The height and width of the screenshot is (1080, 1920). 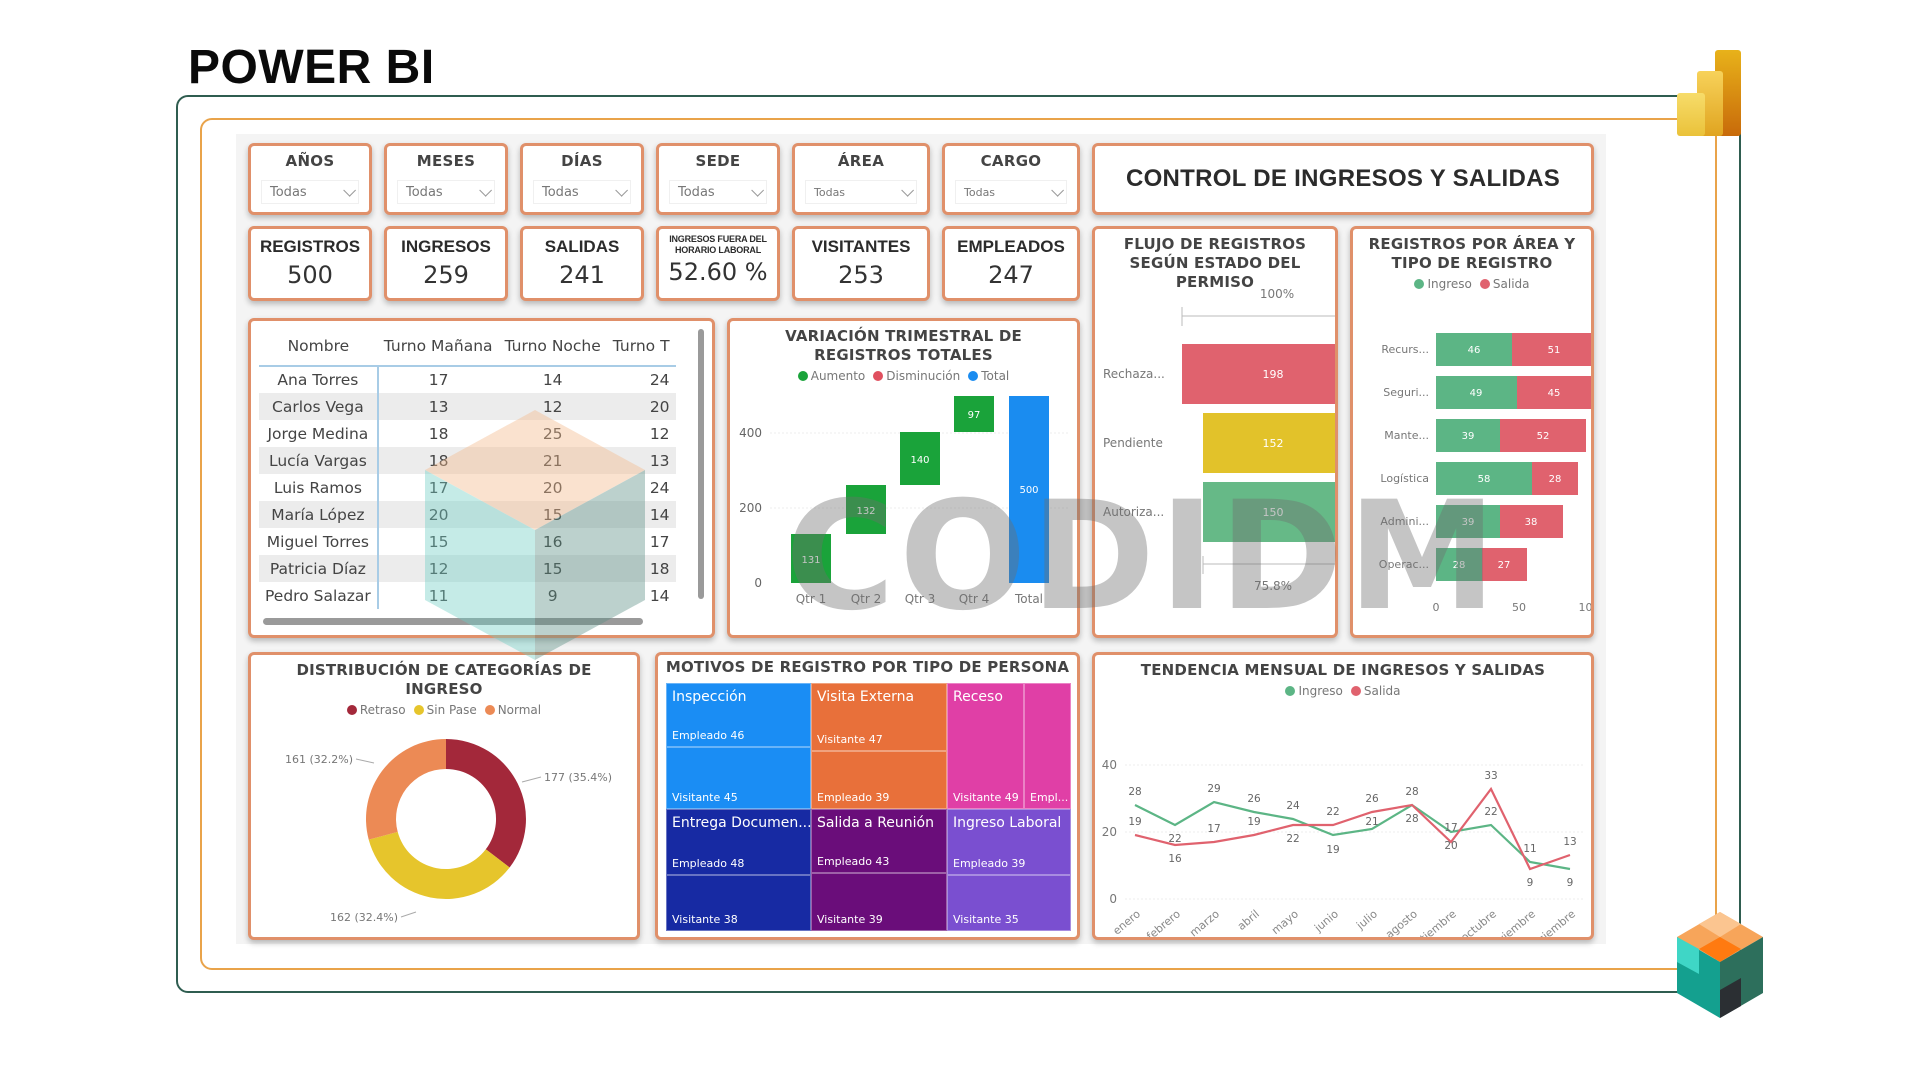 I want to click on bar-total, so click(x=1029, y=489).